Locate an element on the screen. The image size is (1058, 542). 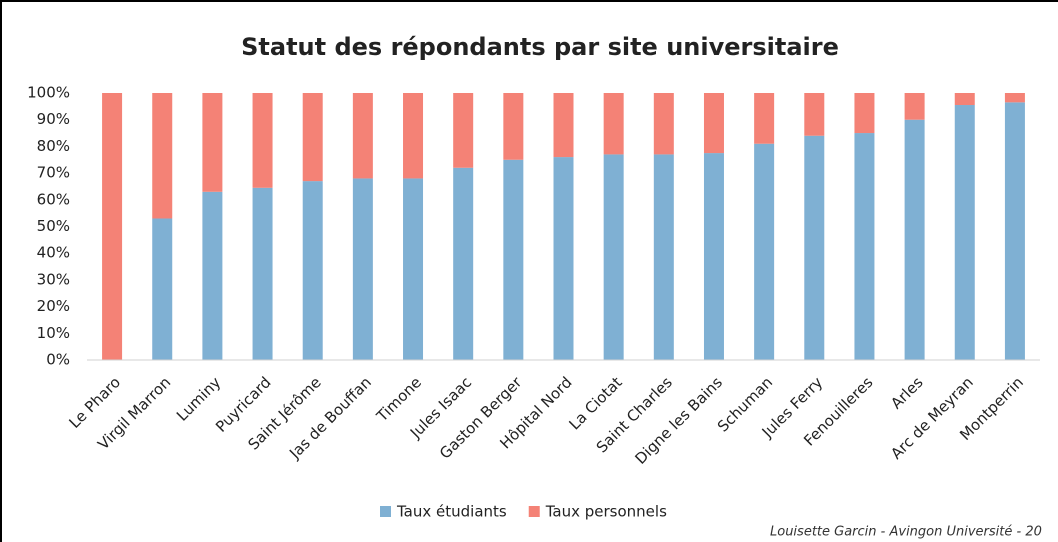
y-tick-label: 50% is located at coordinates (53, 226).